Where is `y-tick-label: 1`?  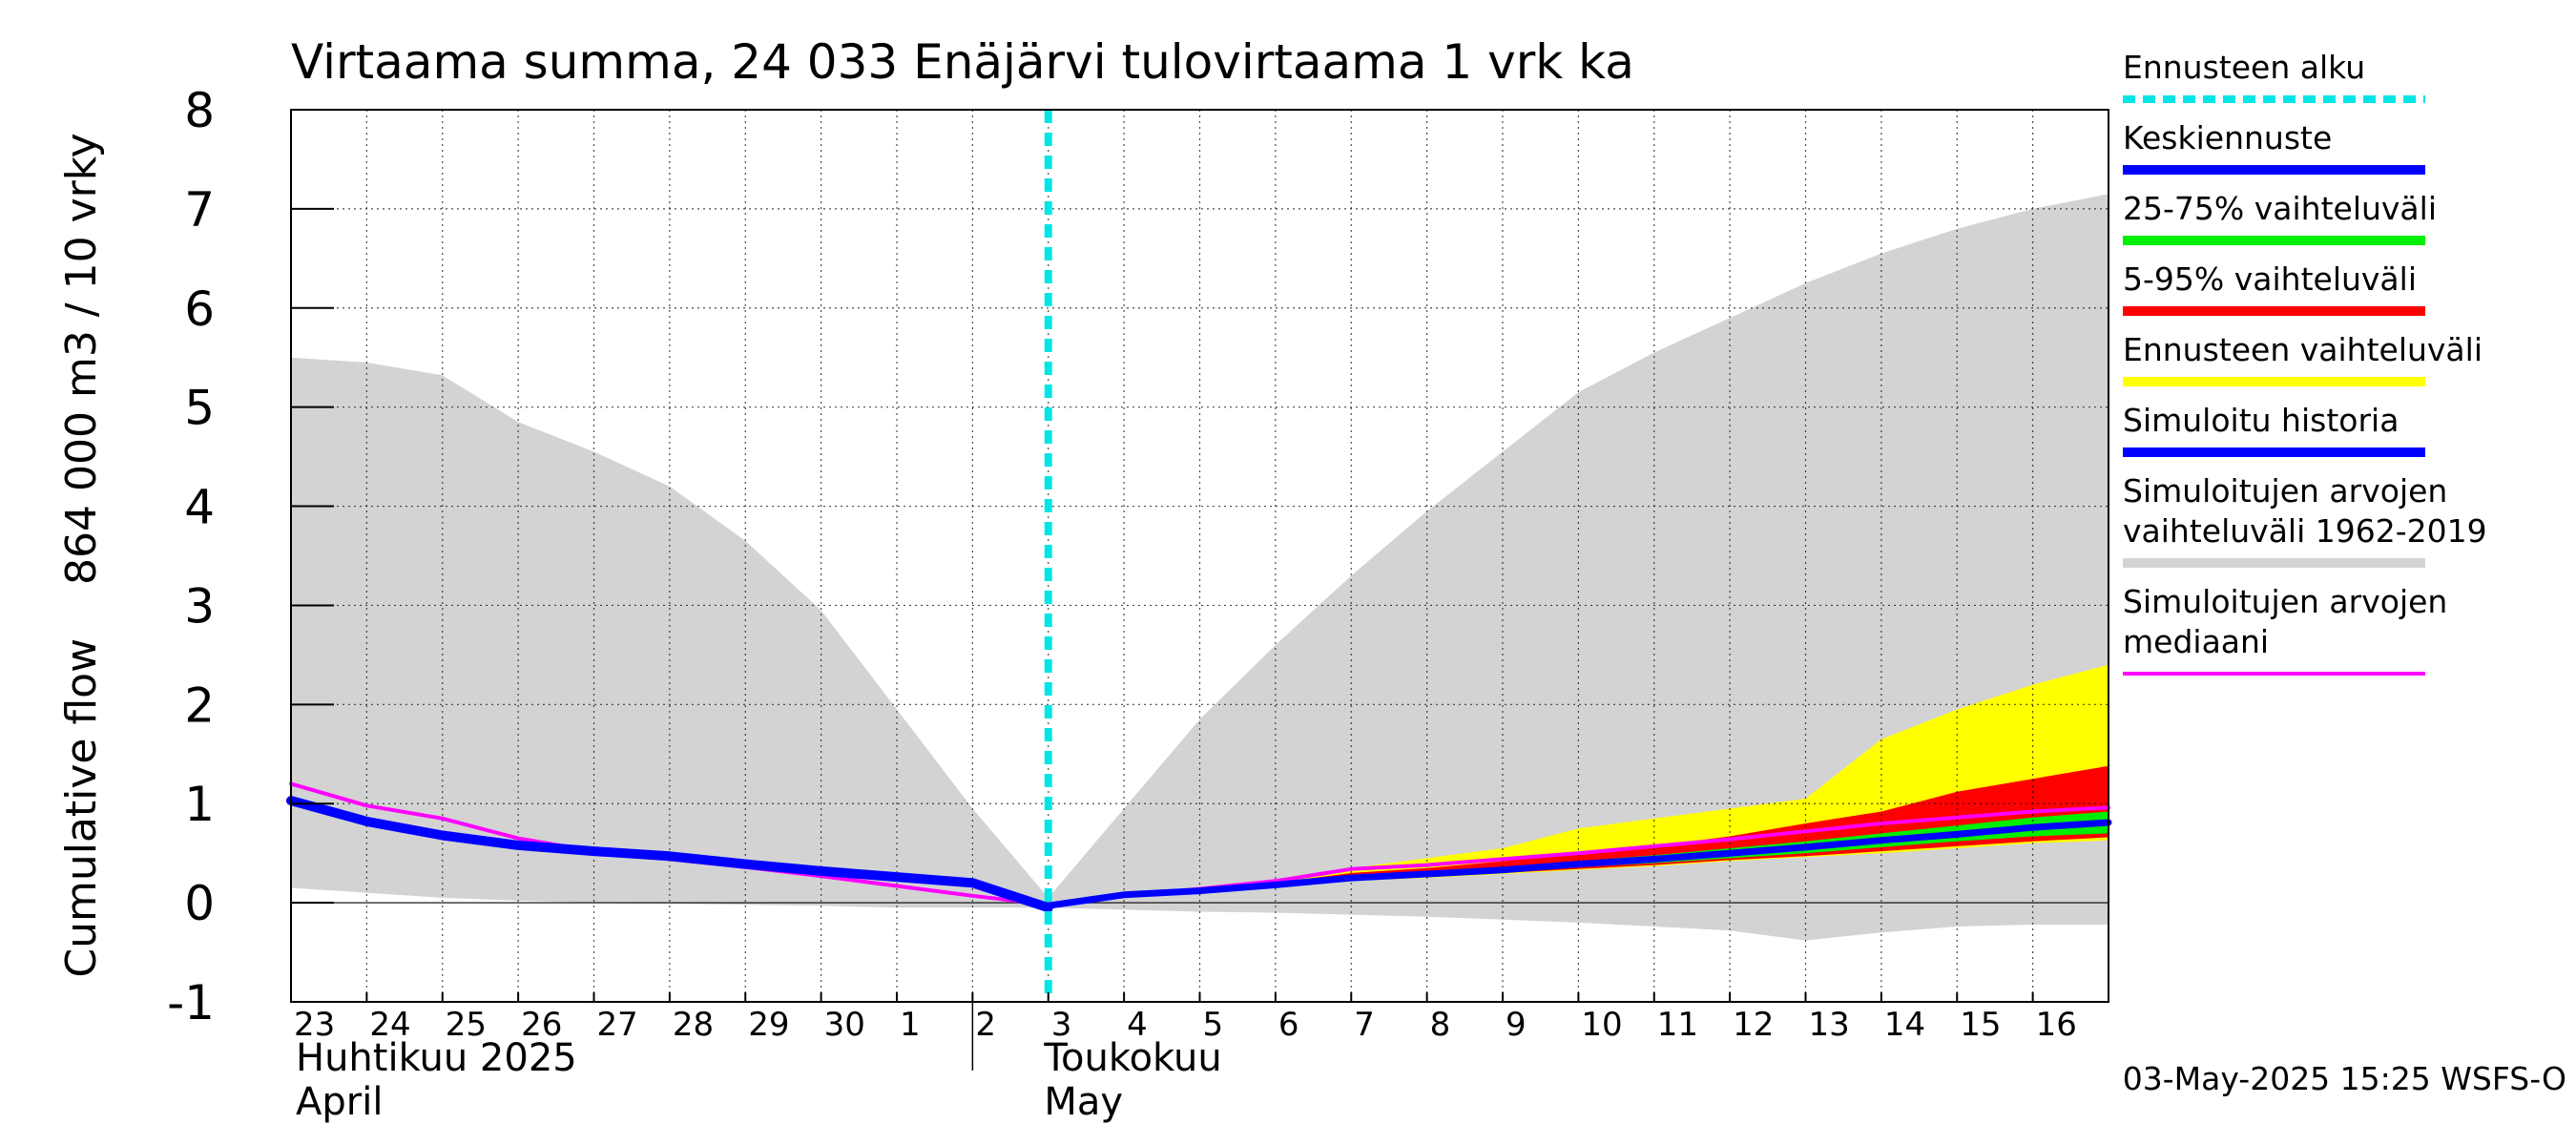 y-tick-label: 1 is located at coordinates (199, 804).